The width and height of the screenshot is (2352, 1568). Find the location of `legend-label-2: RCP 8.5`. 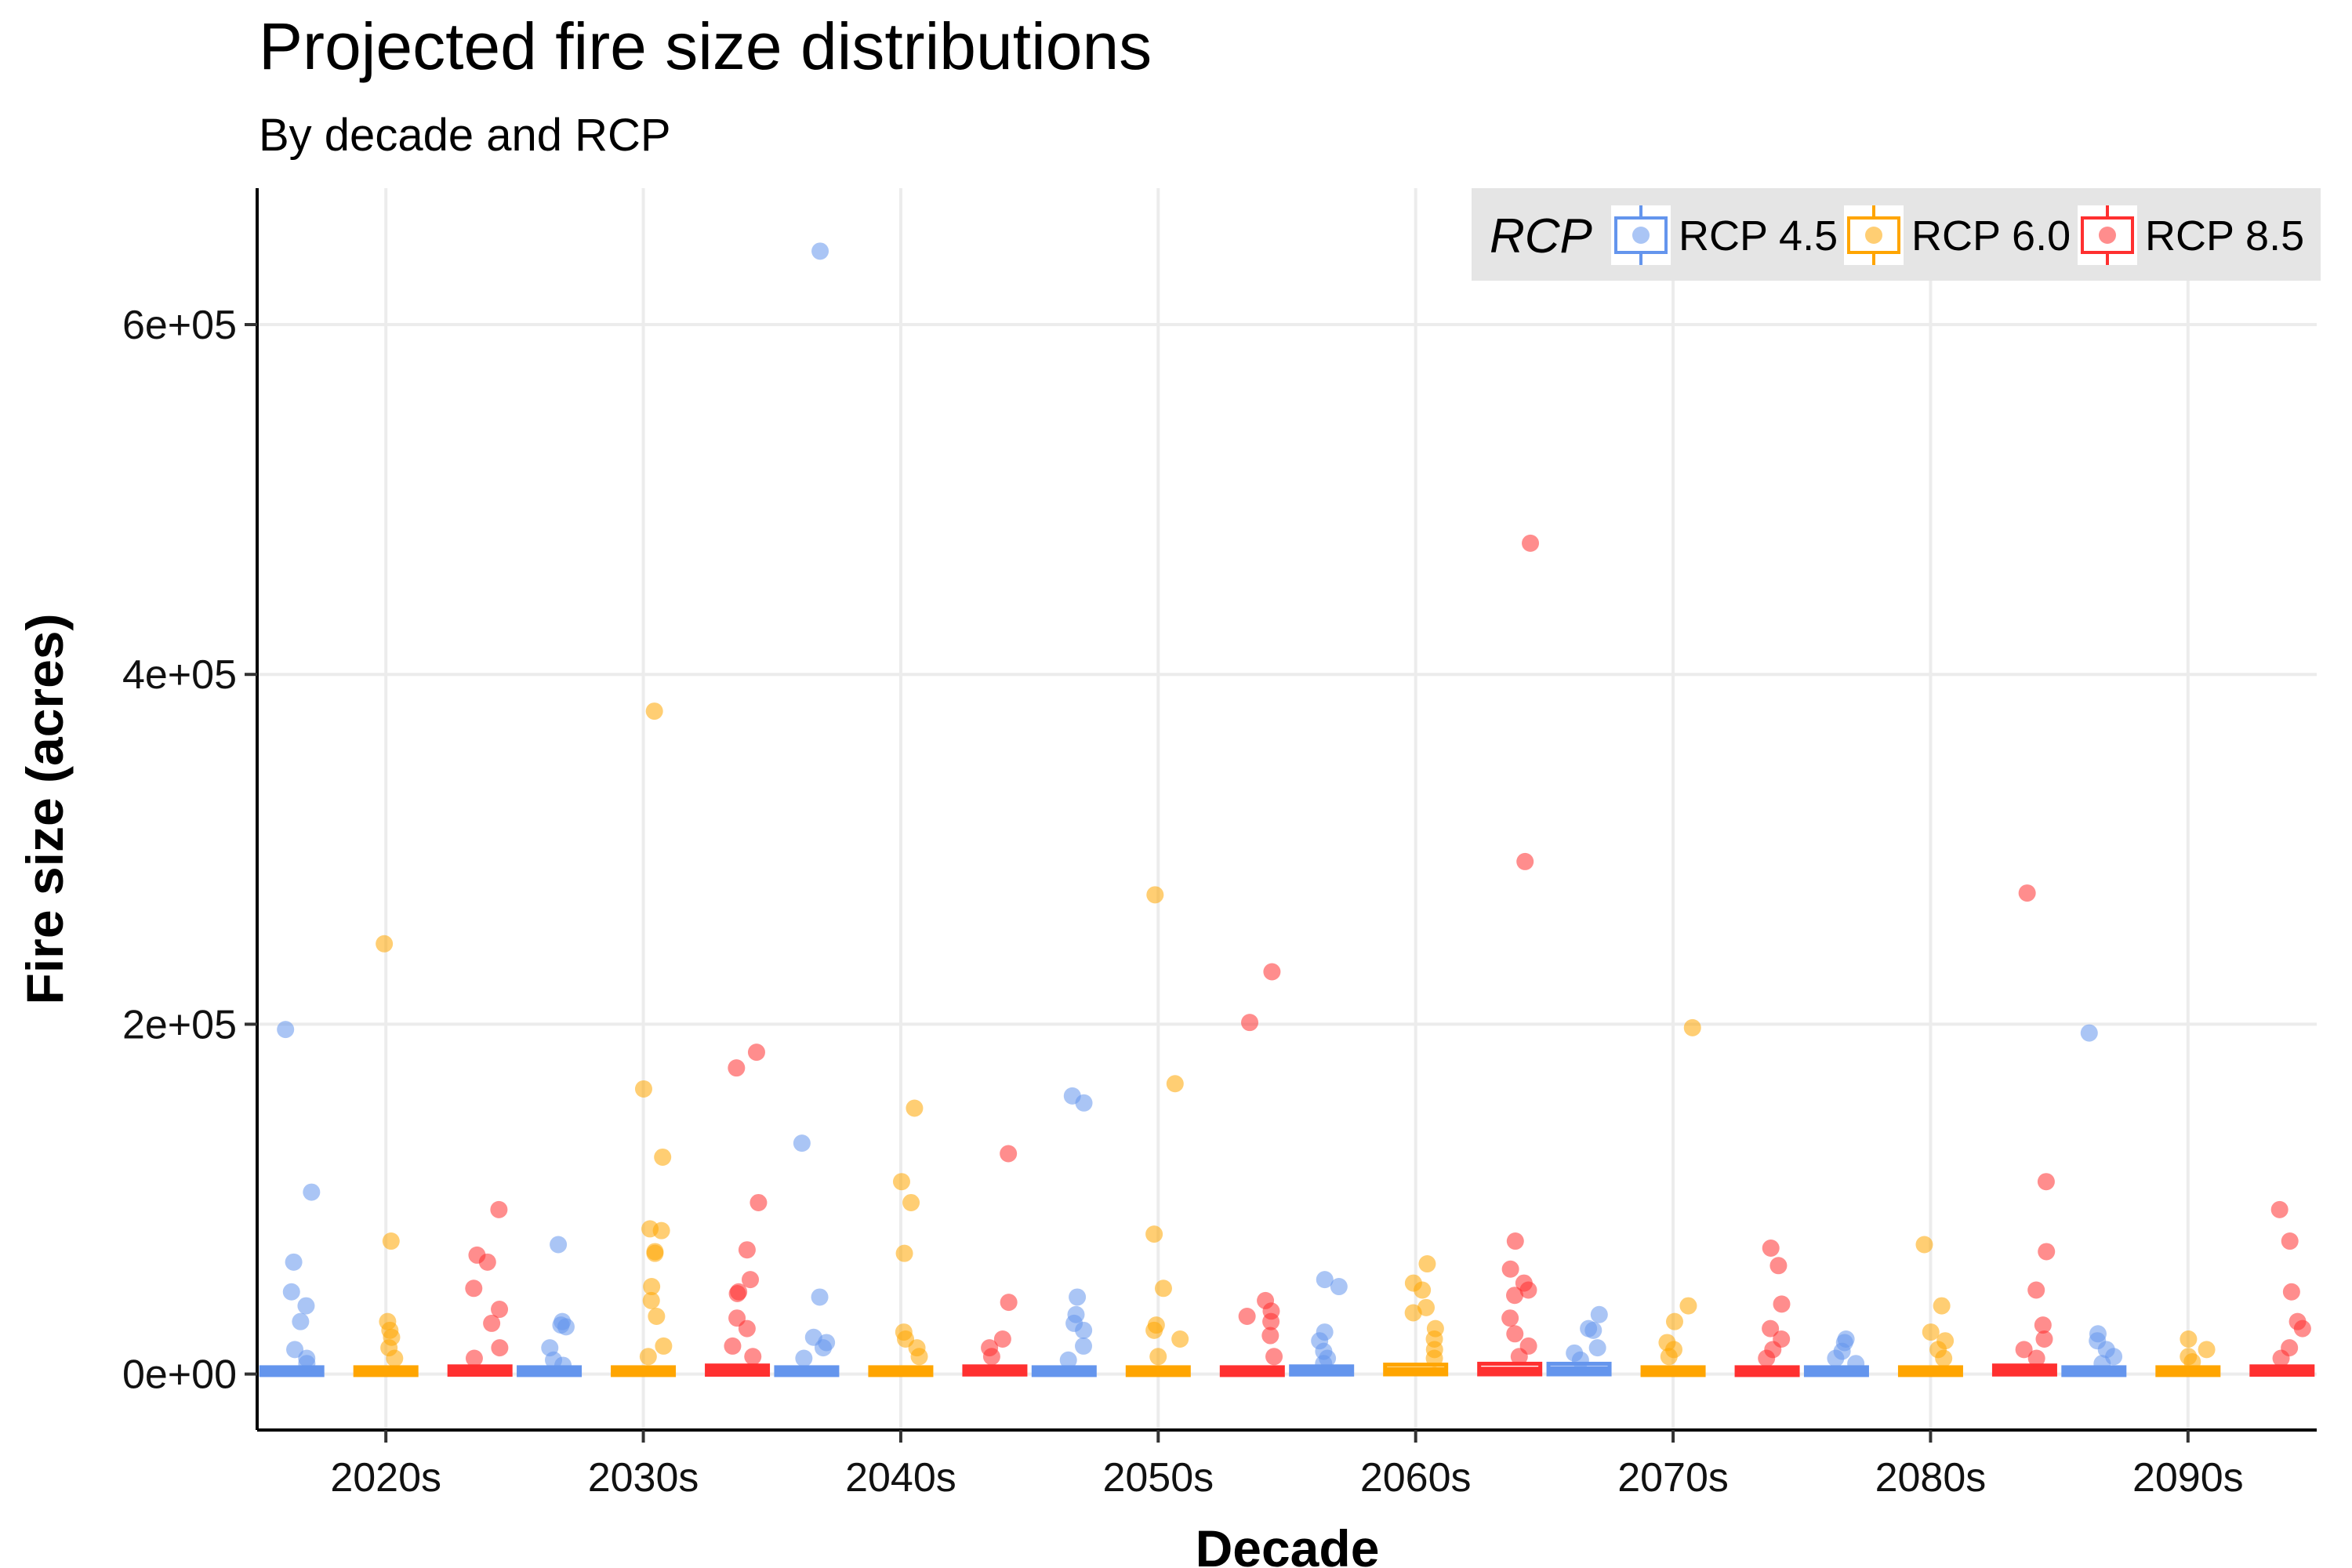

legend-label-2: RCP 8.5 is located at coordinates (2224, 236).